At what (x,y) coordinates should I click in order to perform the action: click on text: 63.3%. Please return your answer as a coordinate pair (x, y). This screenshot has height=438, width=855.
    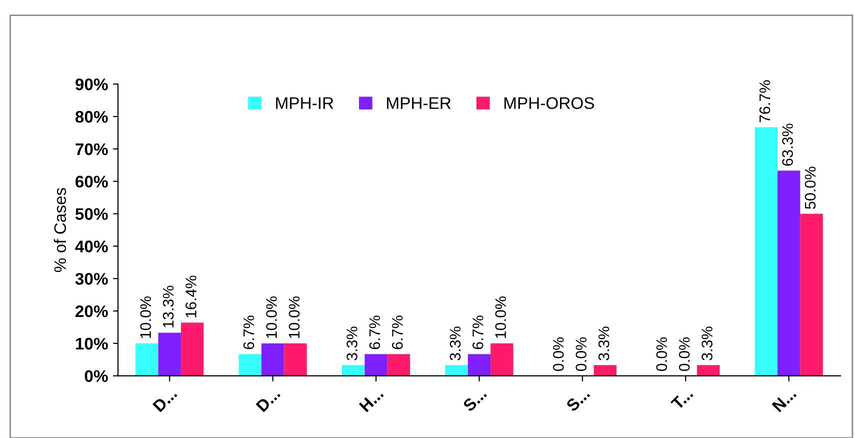
    Looking at the image, I should click on (787, 145).